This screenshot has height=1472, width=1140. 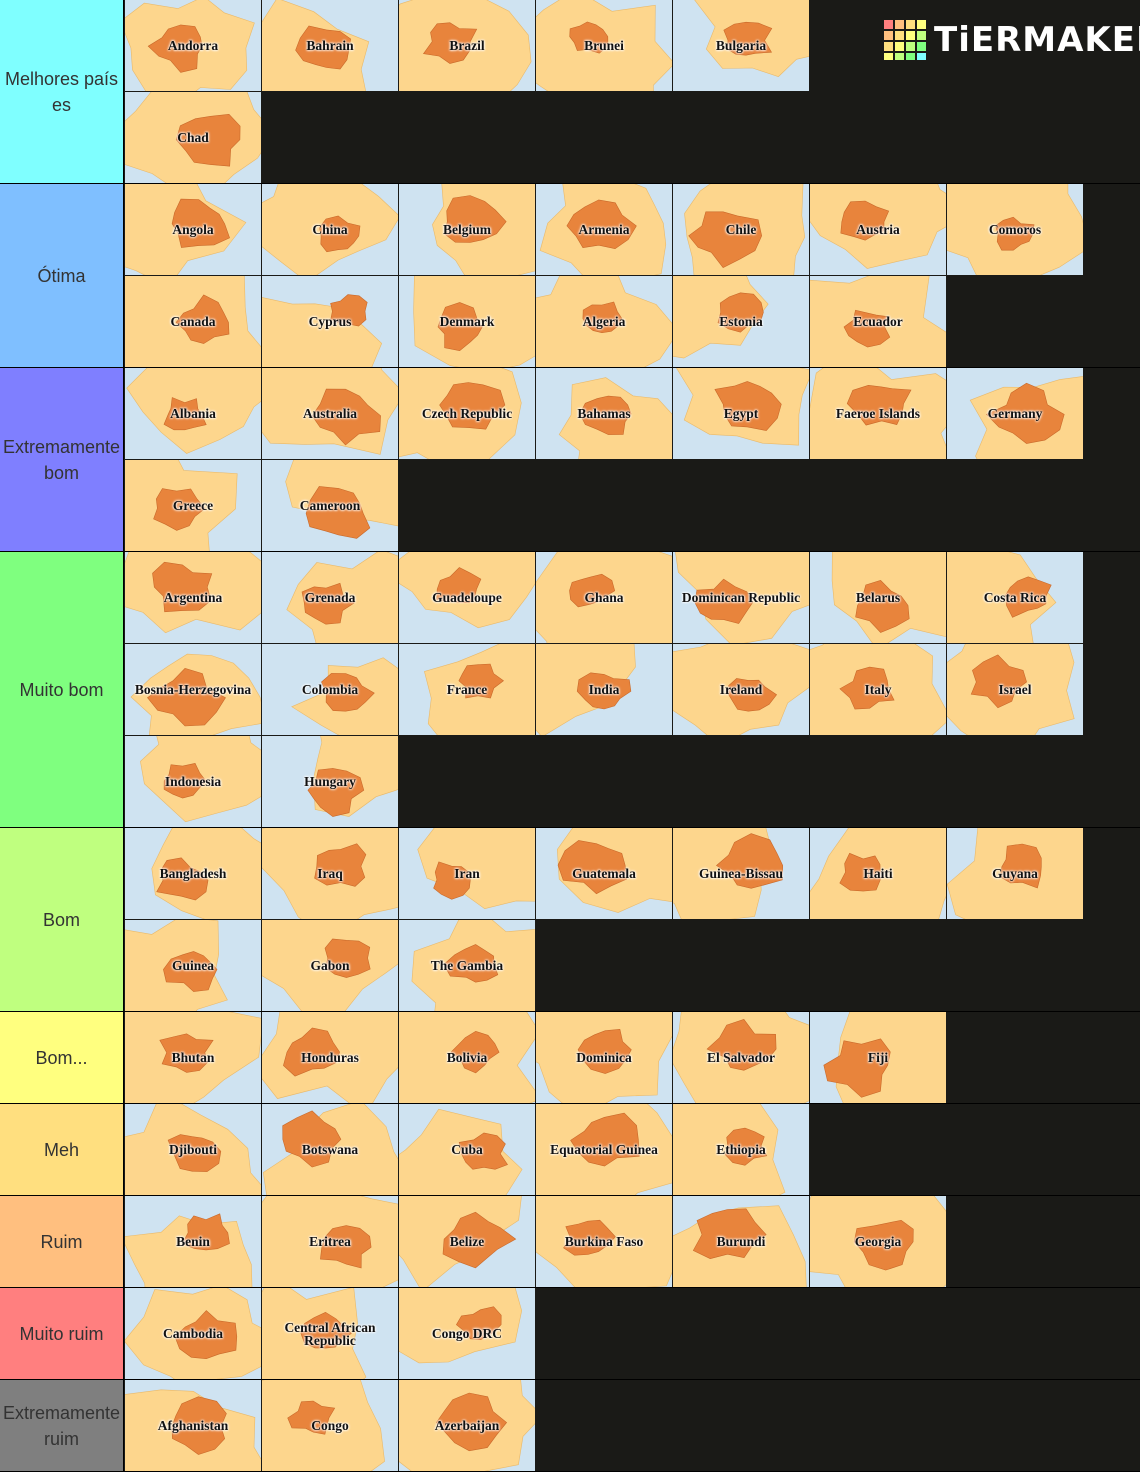 I want to click on country-tile: Angola, so click(x=193, y=229).